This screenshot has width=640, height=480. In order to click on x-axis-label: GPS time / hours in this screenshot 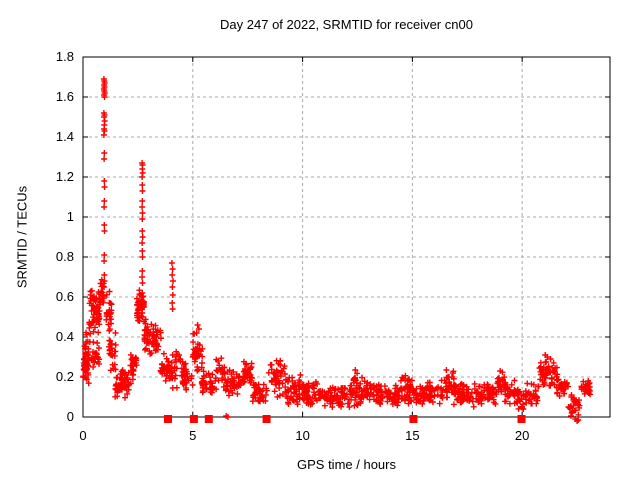, I will do `click(346, 464)`.